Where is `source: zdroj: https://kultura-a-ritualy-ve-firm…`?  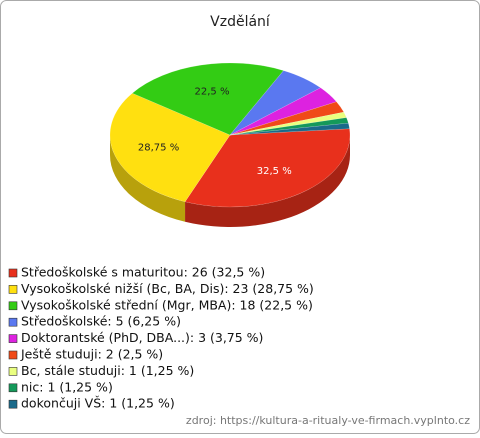
source: zdroj: https://kultura-a-ritualy-ve-firm… is located at coordinates (328, 420).